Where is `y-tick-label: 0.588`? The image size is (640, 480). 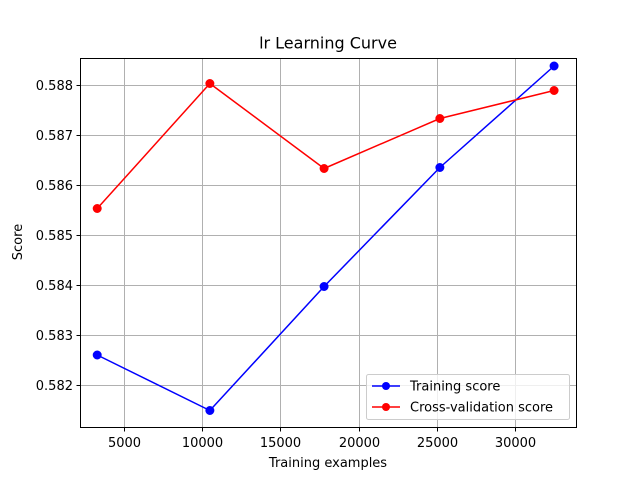
y-tick-label: 0.588 is located at coordinates (54, 86).